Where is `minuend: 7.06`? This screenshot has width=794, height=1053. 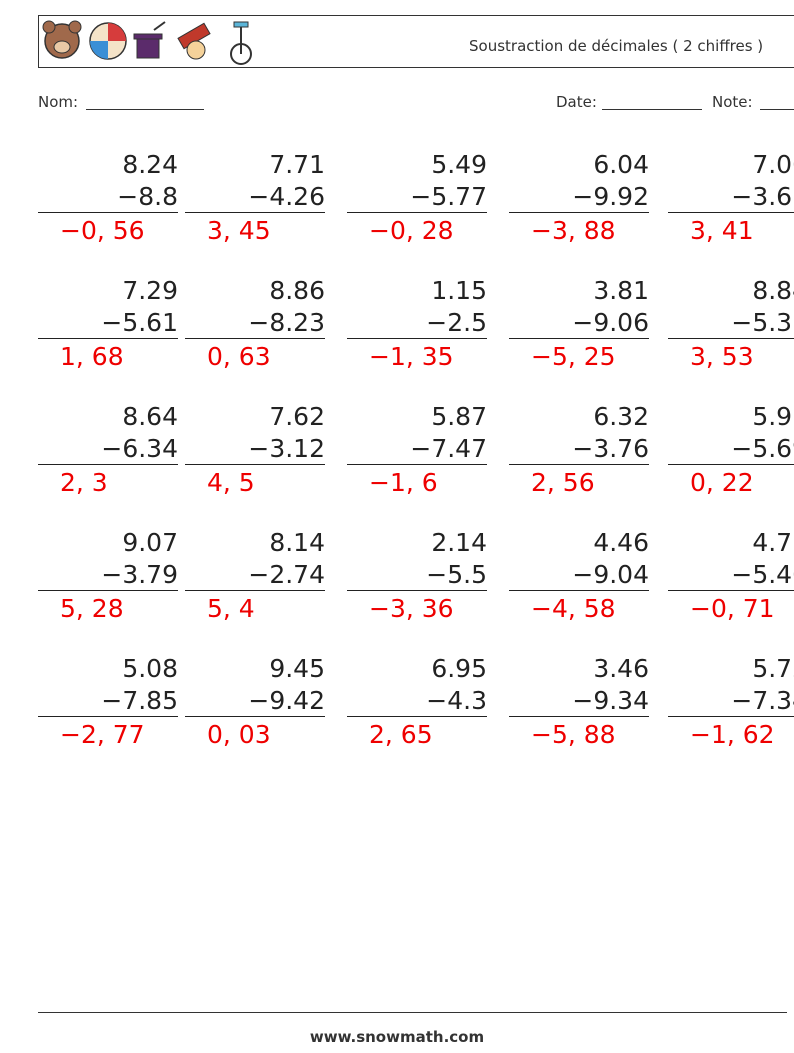
minuend: 7.06 is located at coordinates (773, 164).